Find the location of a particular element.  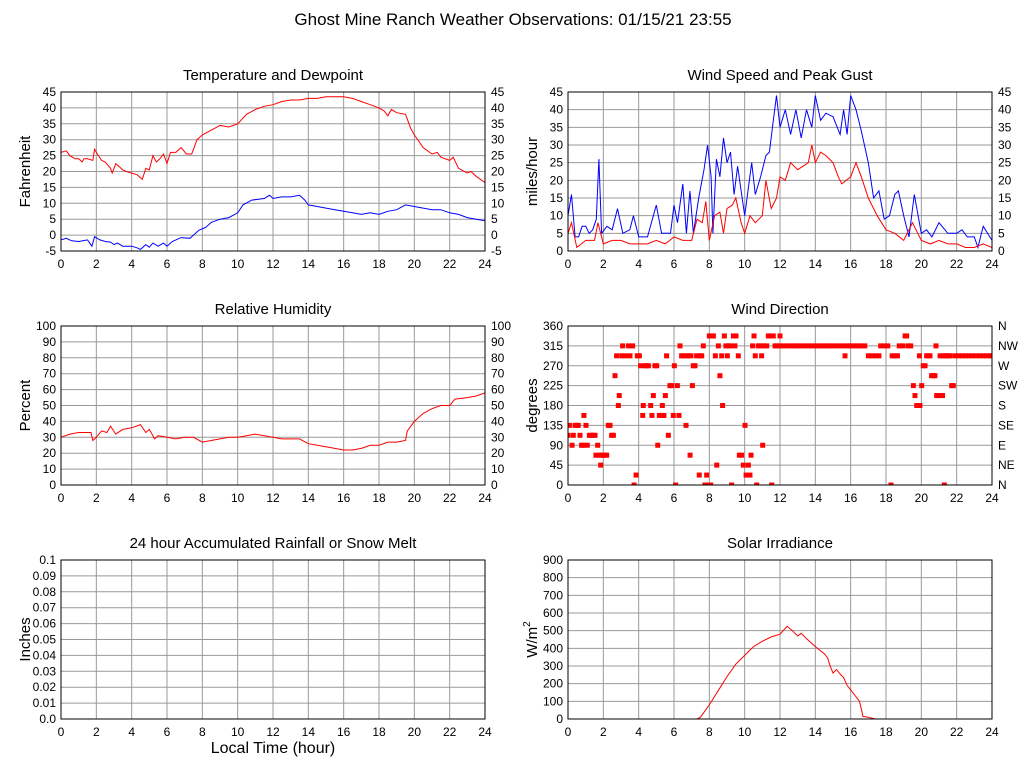

y-tick-label: 25 is located at coordinates (50, 156).